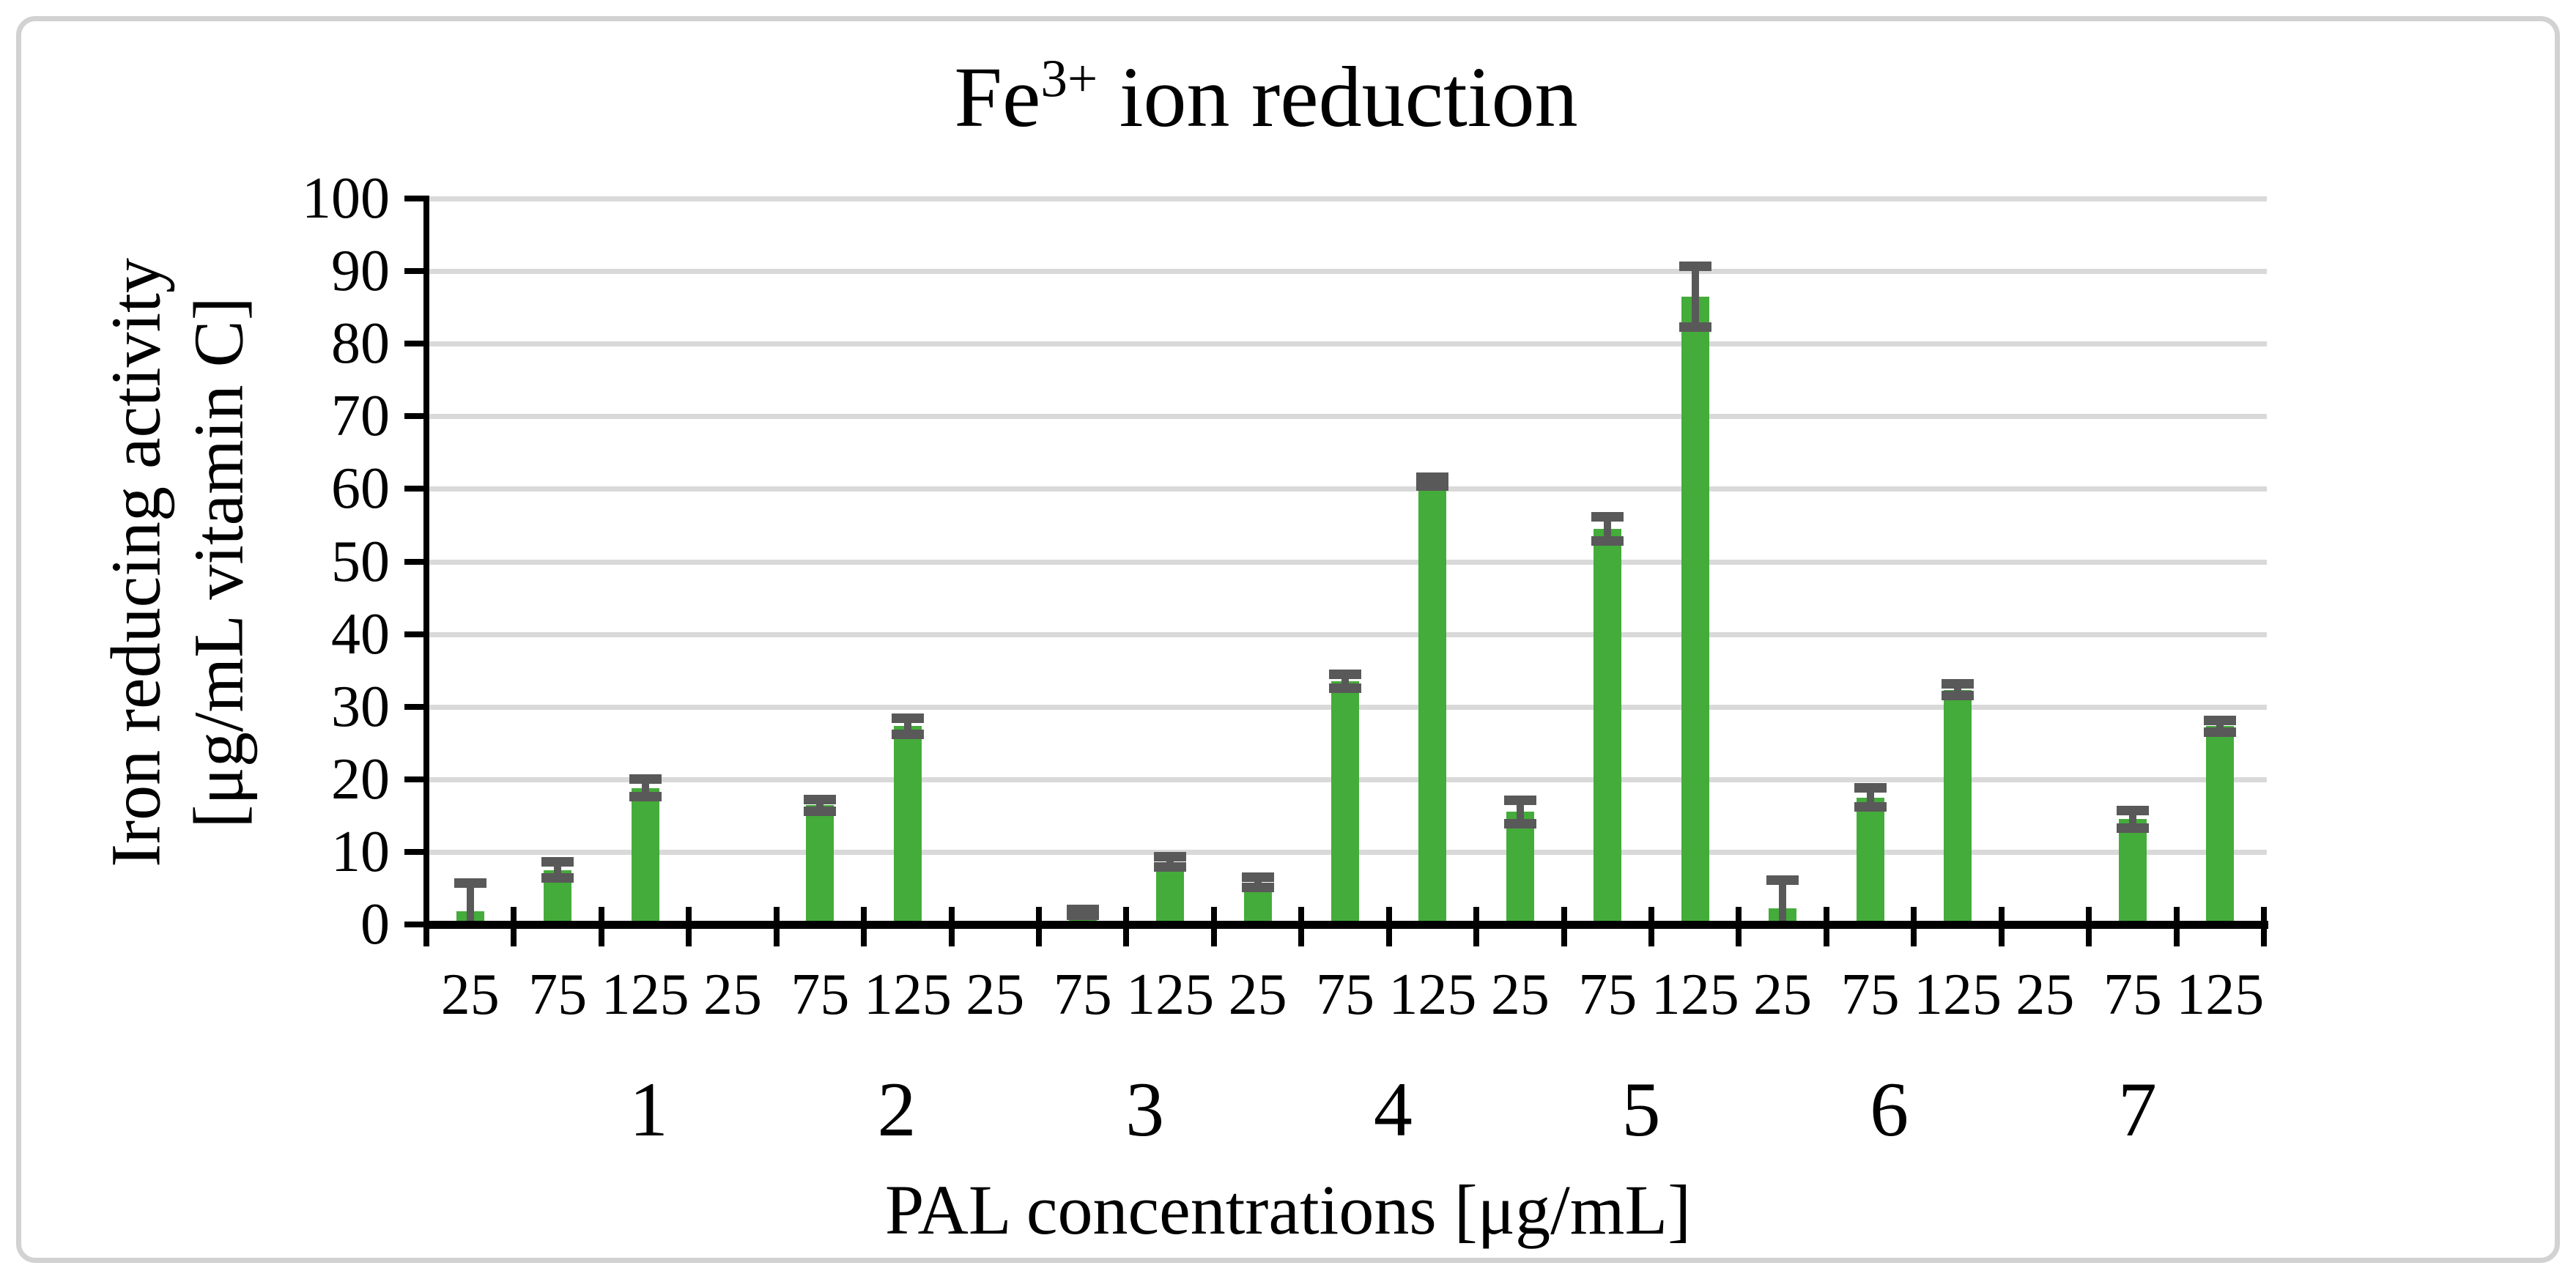  I want to click on x-axis-title: PAL concentrations [μg/mL], so click(1288, 1210).